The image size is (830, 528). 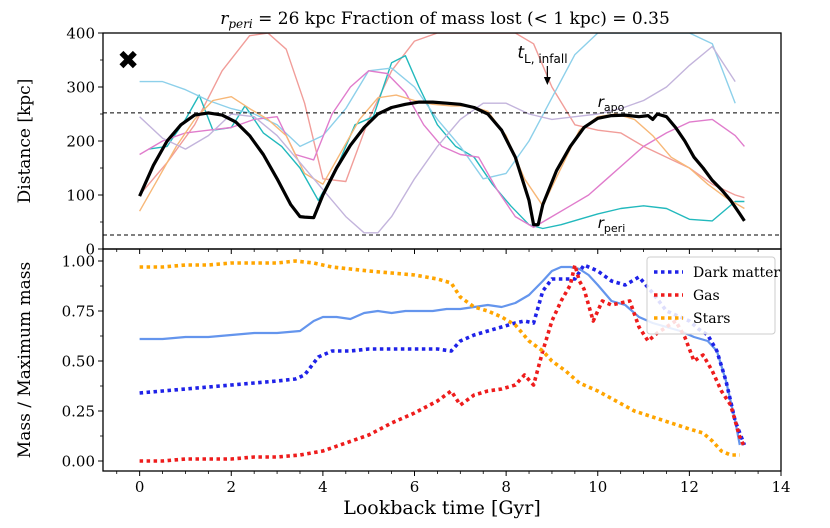 What do you see at coordinates (601, 102) in the screenshot?
I see `apo-r: r` at bounding box center [601, 102].